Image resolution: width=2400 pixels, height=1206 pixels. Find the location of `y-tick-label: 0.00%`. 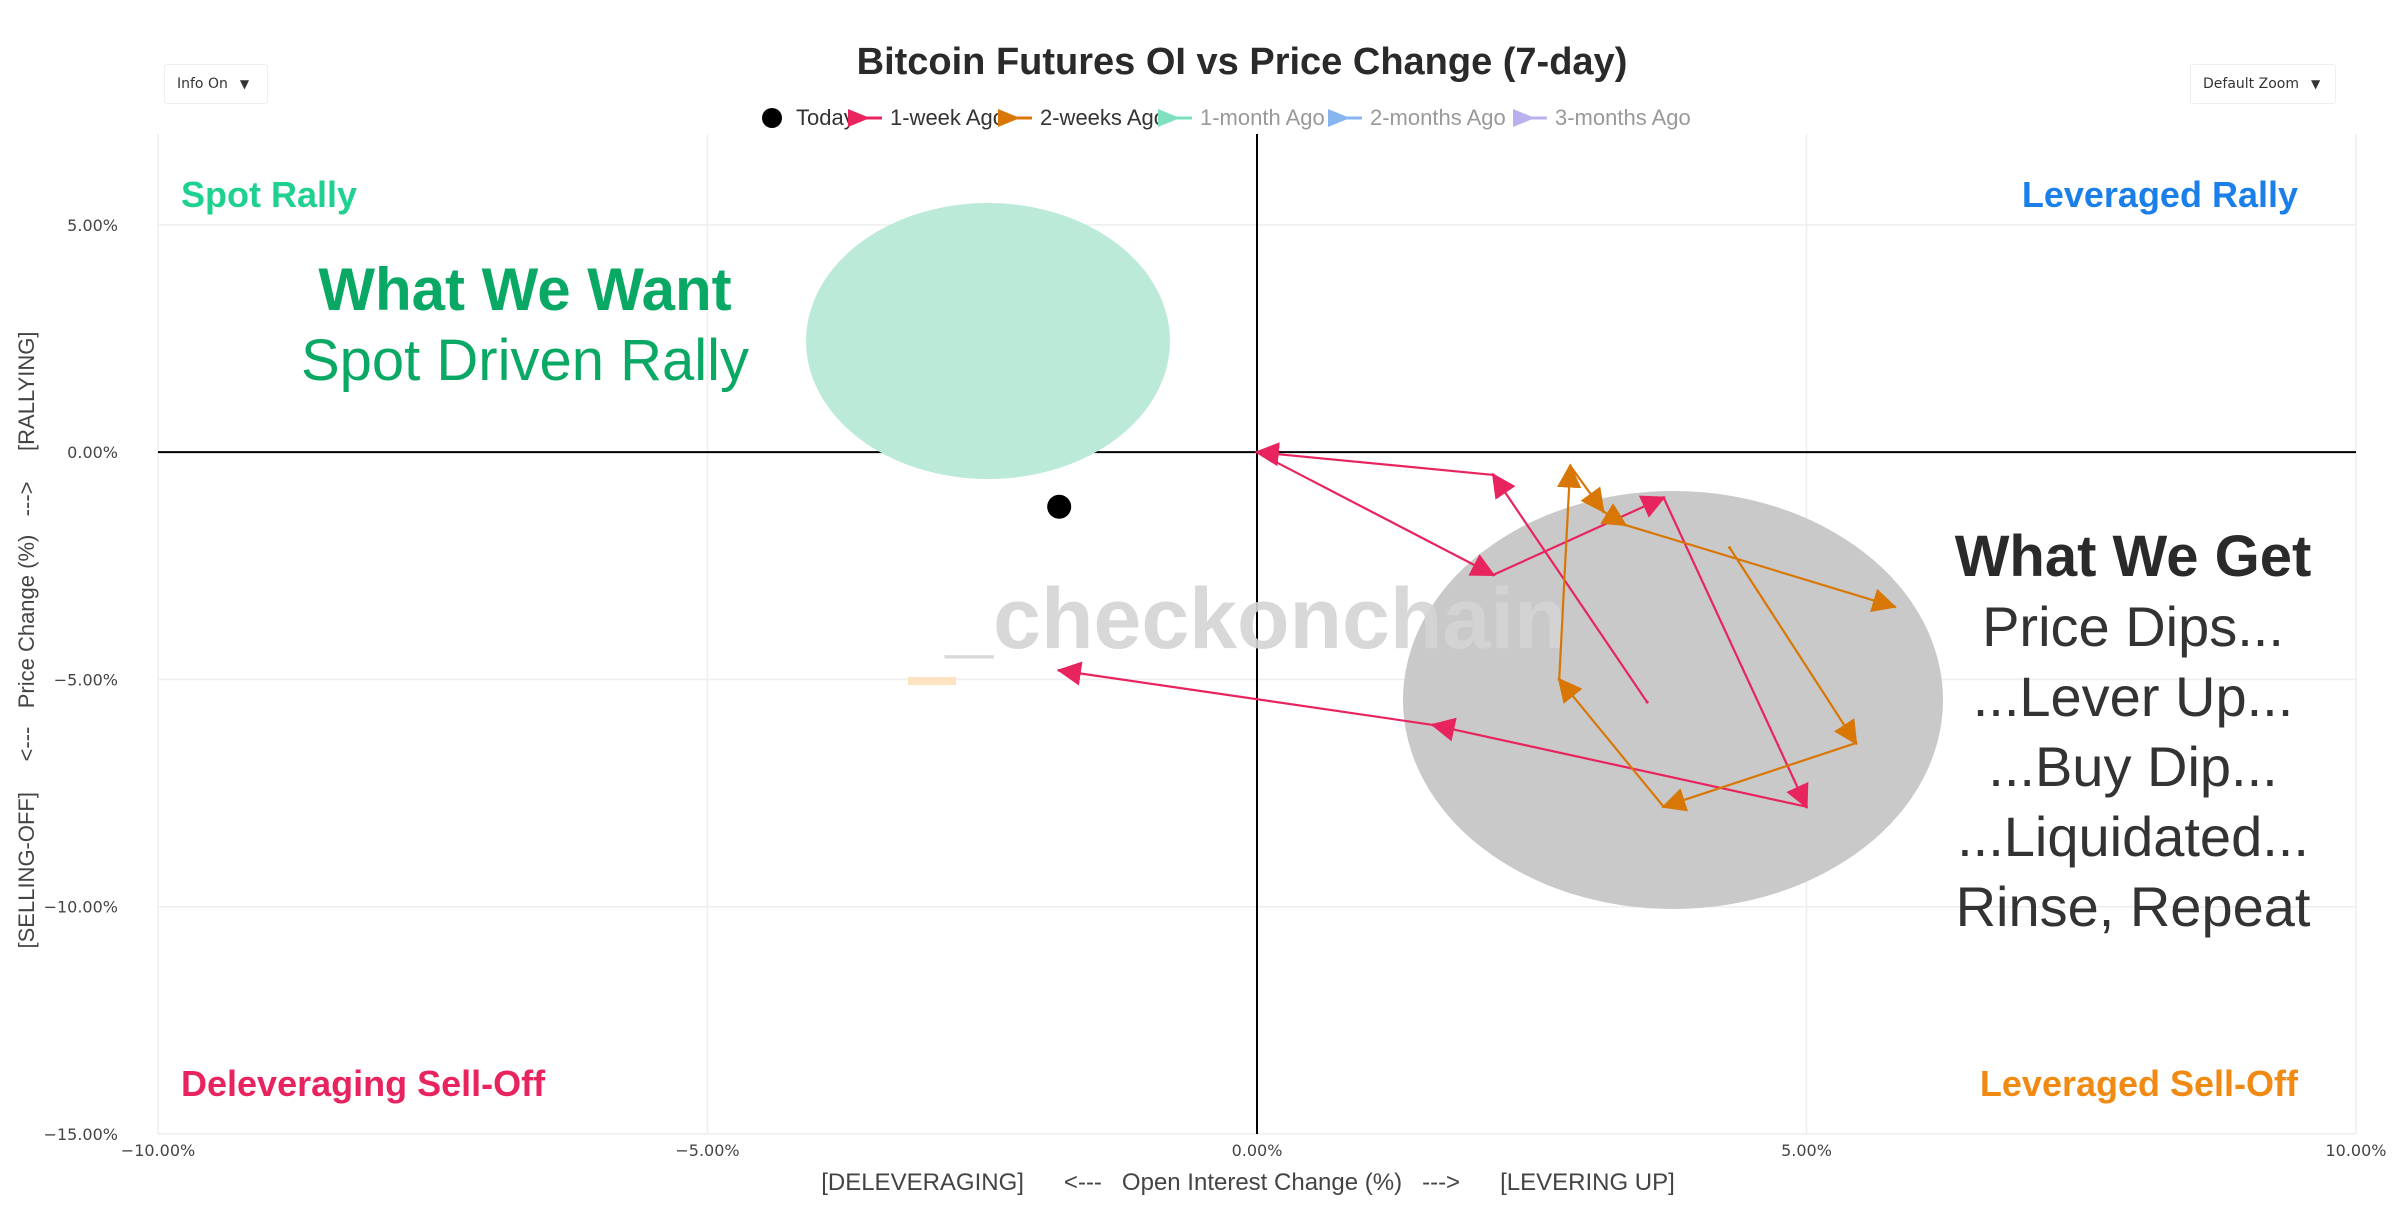

y-tick-label: 0.00% is located at coordinates (92, 452).